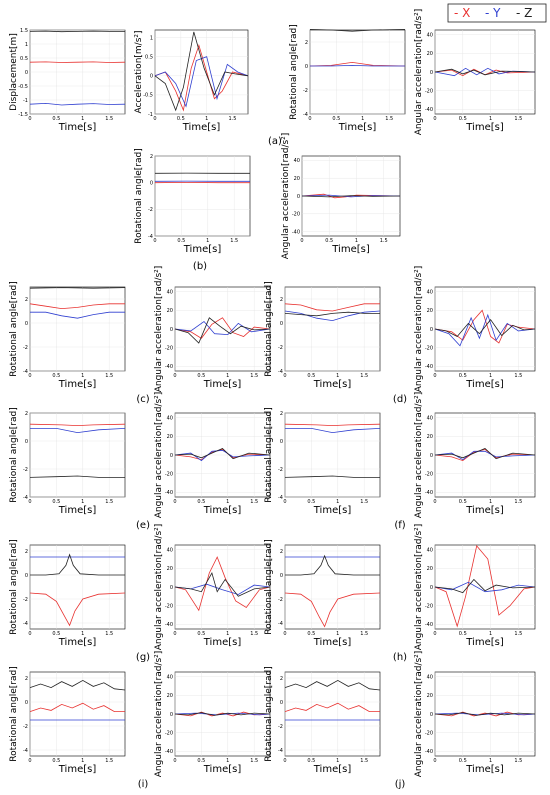 Image resolution: width=550 pixels, height=795 pixels. Describe the element at coordinates (399, 525) in the screenshot. I see `label-f: (f)` at that location.